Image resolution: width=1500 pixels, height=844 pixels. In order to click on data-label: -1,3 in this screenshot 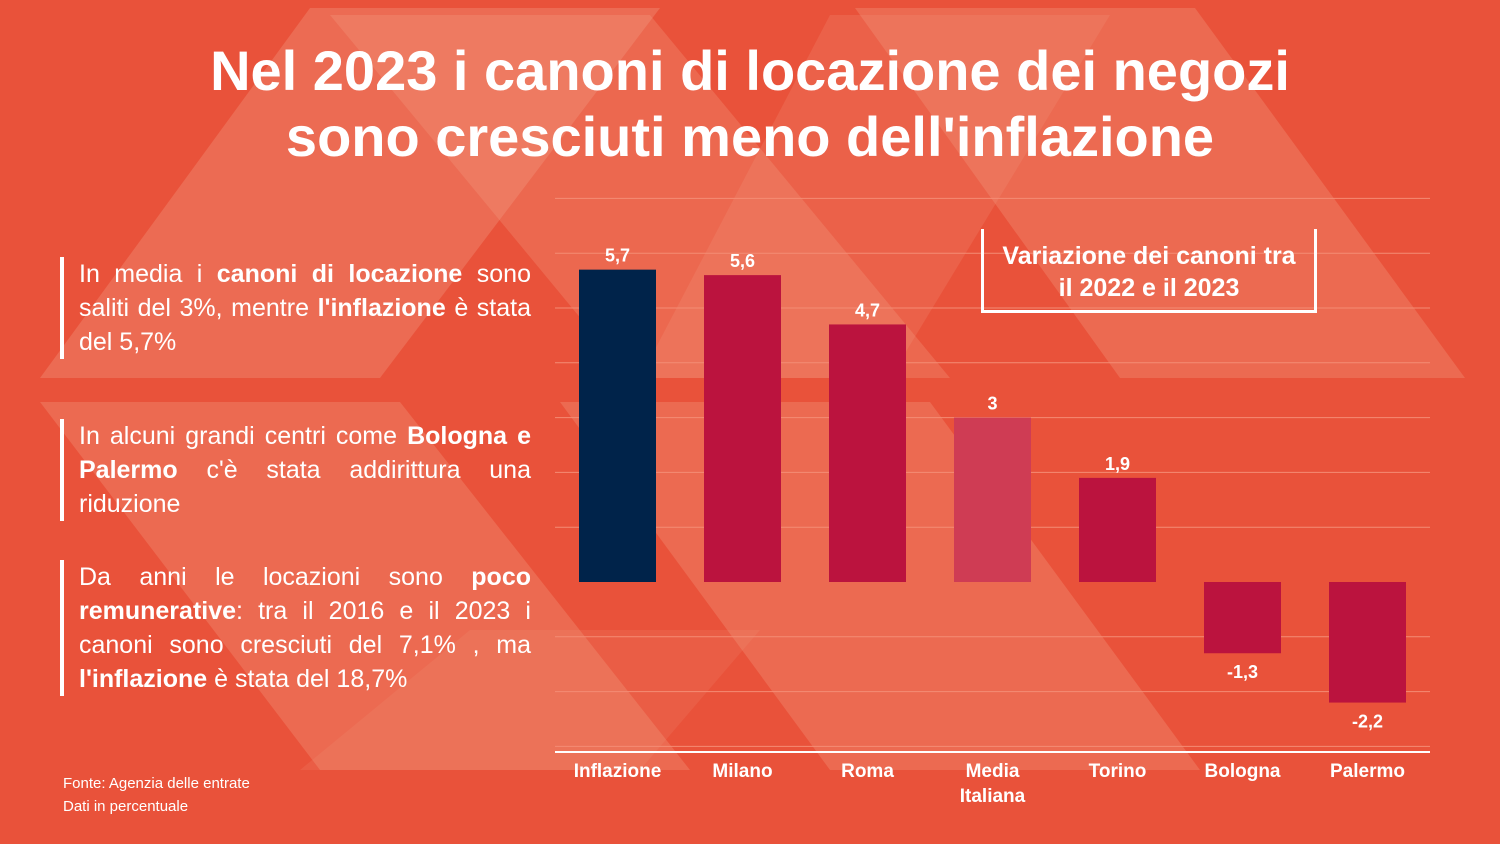, I will do `click(1242, 672)`.